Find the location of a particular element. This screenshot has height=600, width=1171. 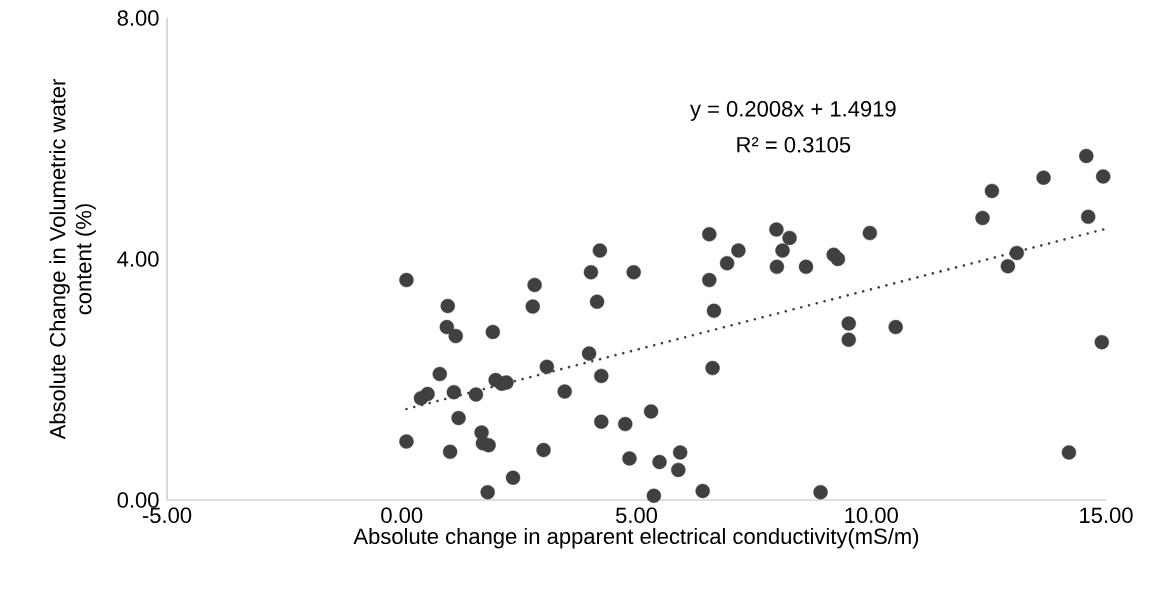

y-tick-label: 4.00 is located at coordinates (138, 259).